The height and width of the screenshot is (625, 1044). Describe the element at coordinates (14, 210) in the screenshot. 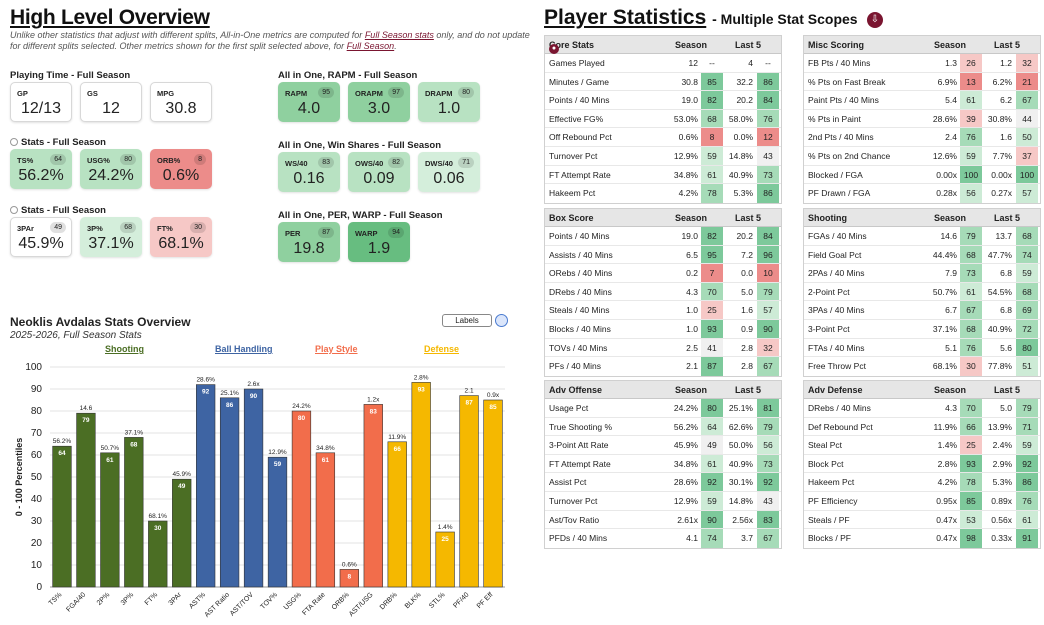

I see `radio-stats2` at that location.